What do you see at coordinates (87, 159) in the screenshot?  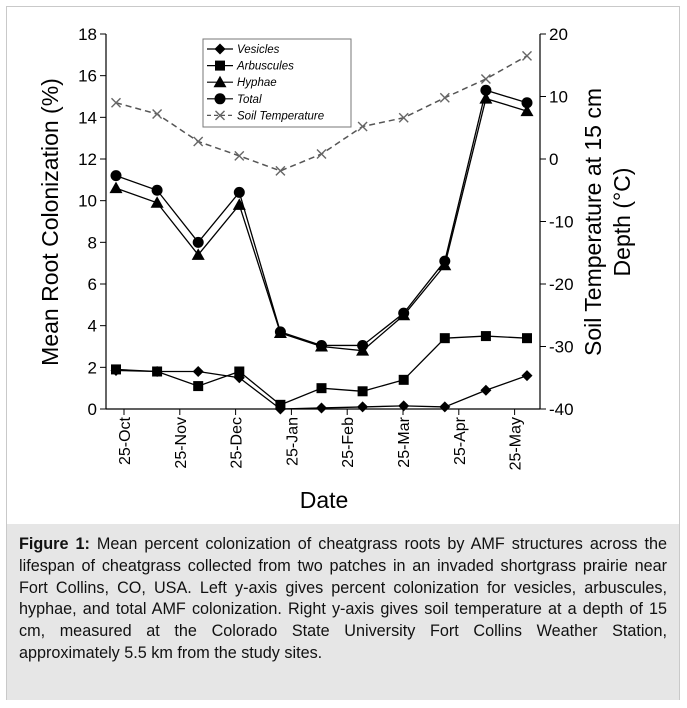 I see `y-tick-label: 12` at bounding box center [87, 159].